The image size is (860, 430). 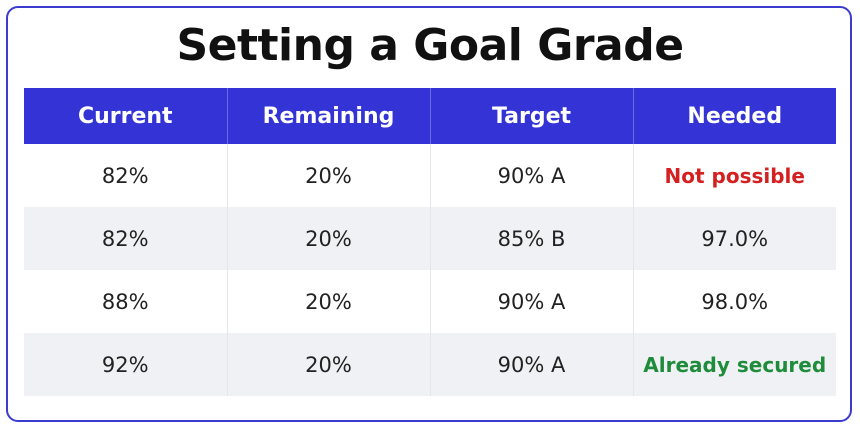 What do you see at coordinates (430, 45) in the screenshot?
I see `page-title: Setting a Goal Grade` at bounding box center [430, 45].